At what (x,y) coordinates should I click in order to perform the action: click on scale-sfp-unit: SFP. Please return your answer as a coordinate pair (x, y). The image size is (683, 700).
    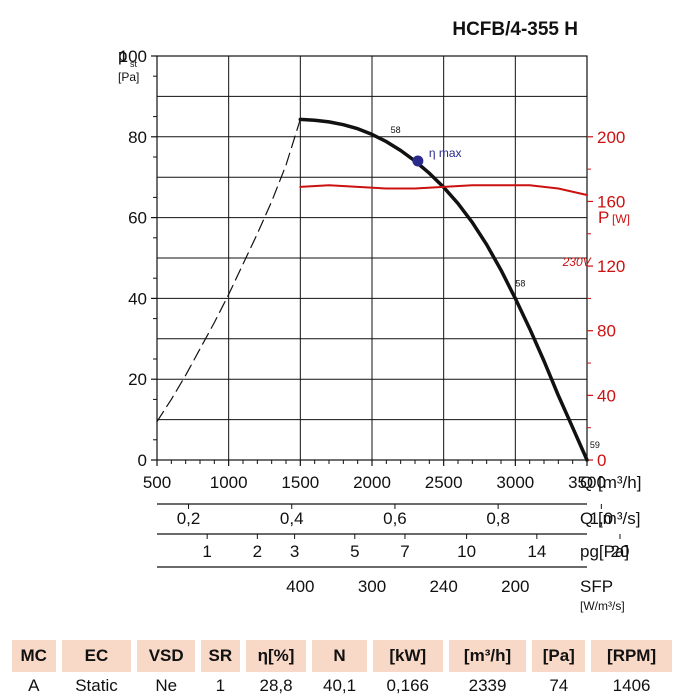
    Looking at the image, I should click on (596, 586).